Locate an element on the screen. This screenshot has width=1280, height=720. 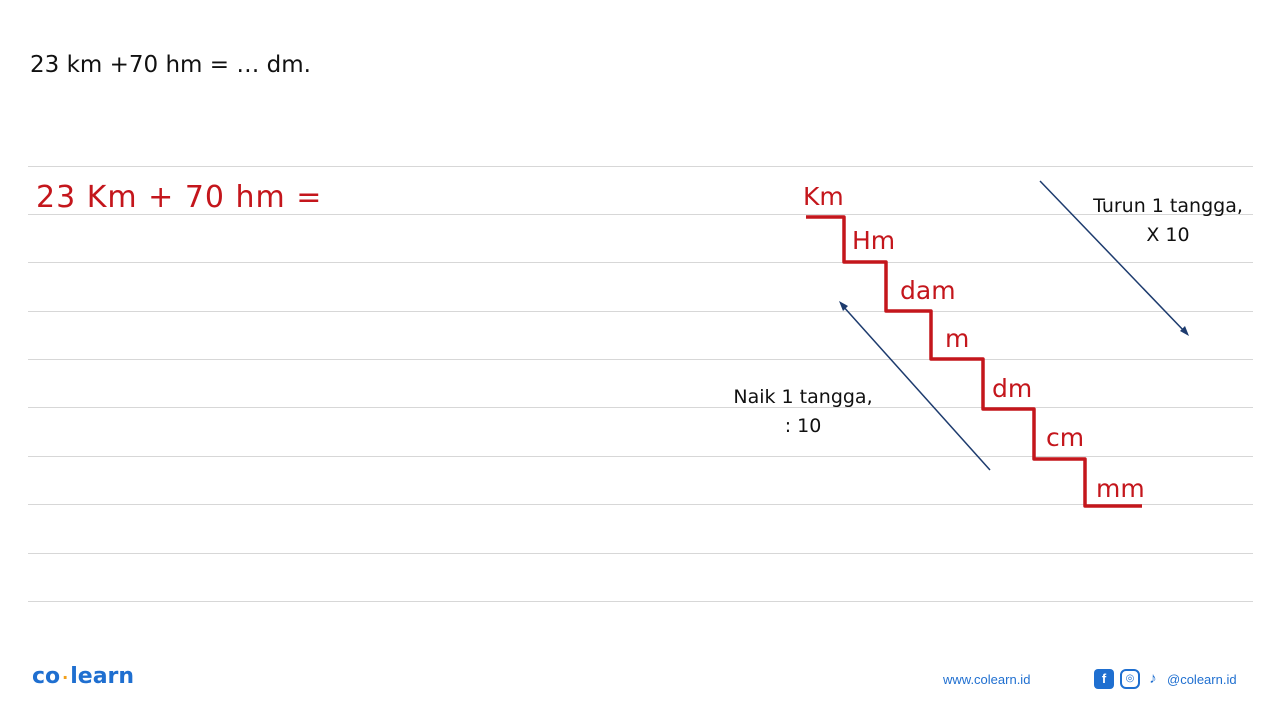
unit-m: m is located at coordinates (957, 338).